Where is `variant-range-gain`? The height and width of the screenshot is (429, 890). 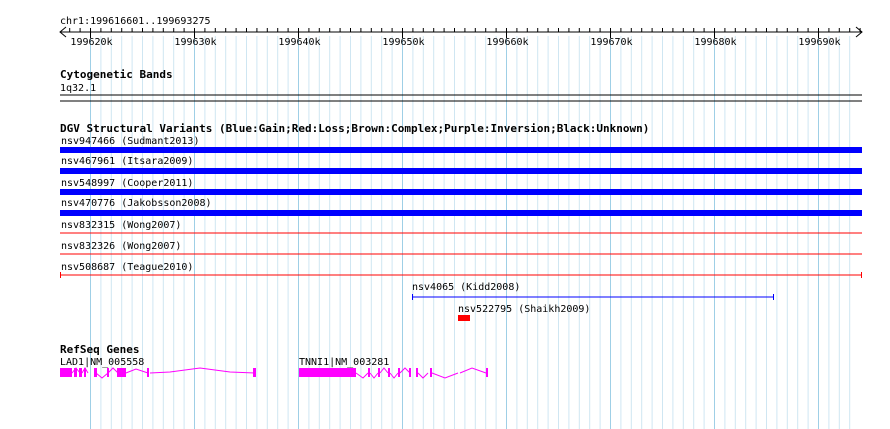
variant-range-gain is located at coordinates (593, 297).